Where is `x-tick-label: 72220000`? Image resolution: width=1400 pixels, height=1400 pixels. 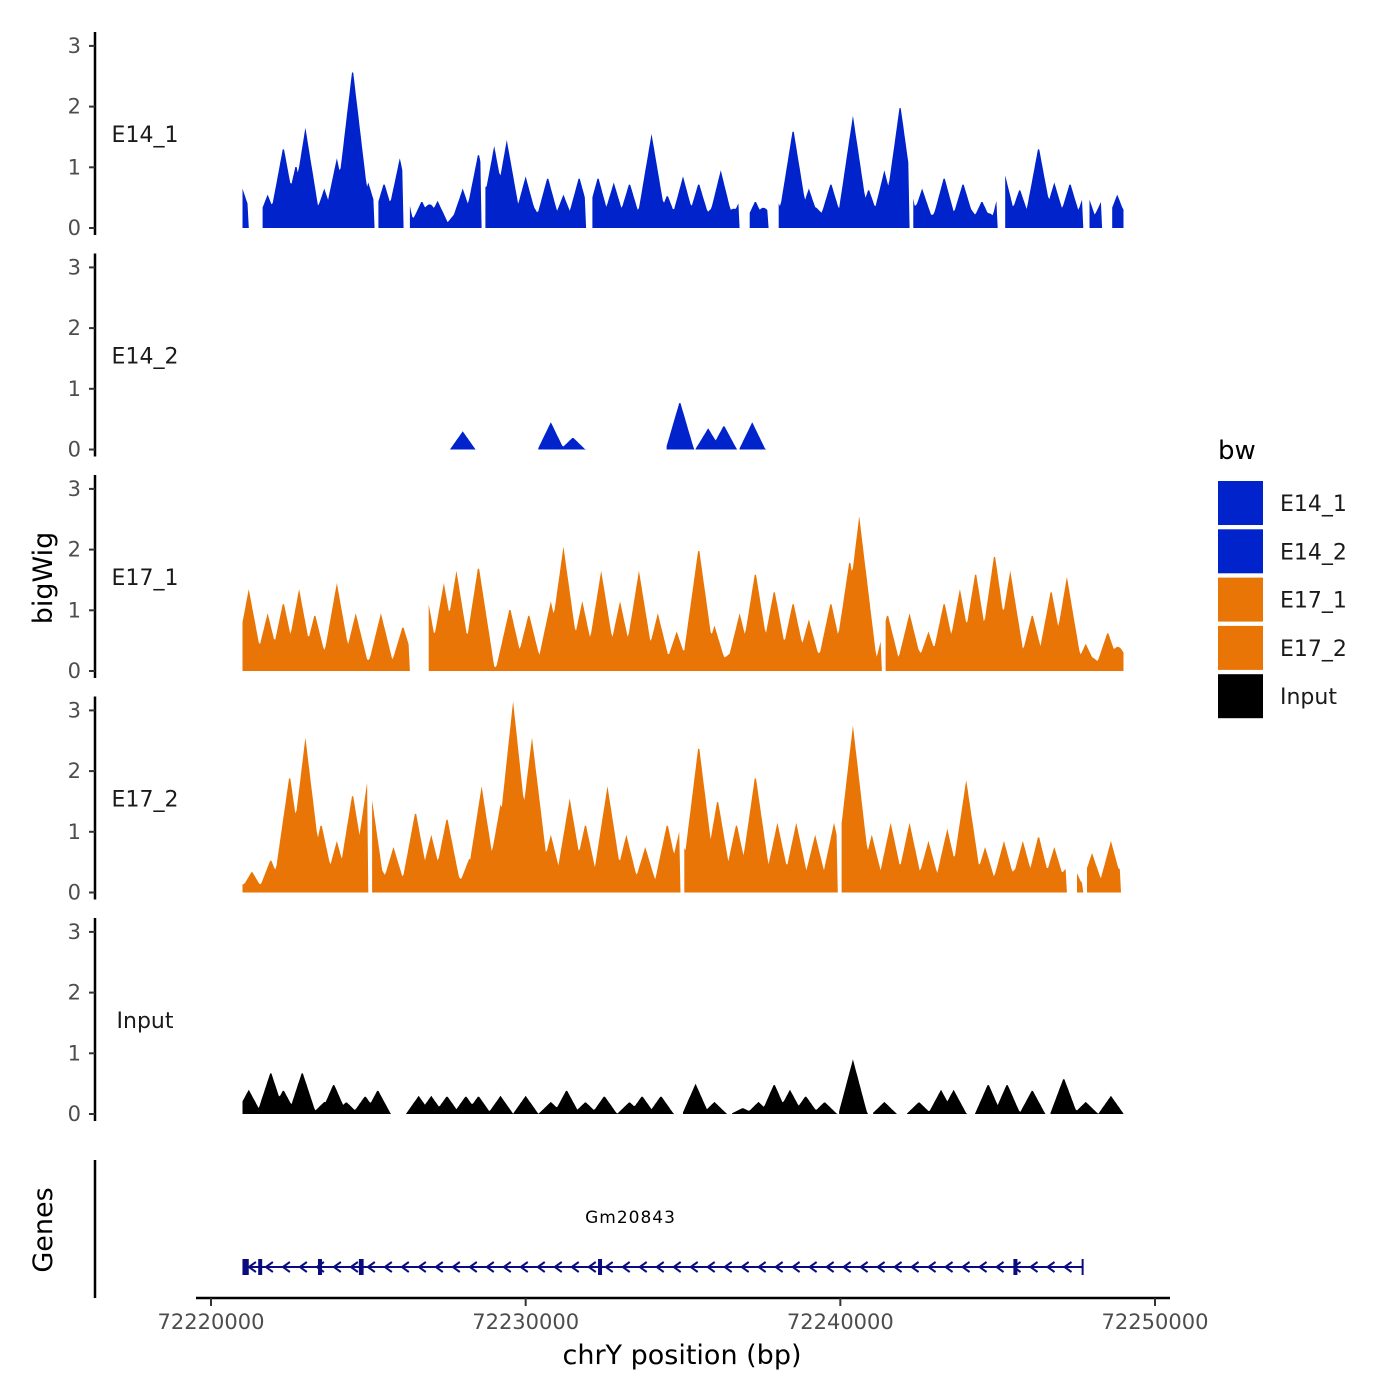 x-tick-label: 72220000 is located at coordinates (211, 1322).